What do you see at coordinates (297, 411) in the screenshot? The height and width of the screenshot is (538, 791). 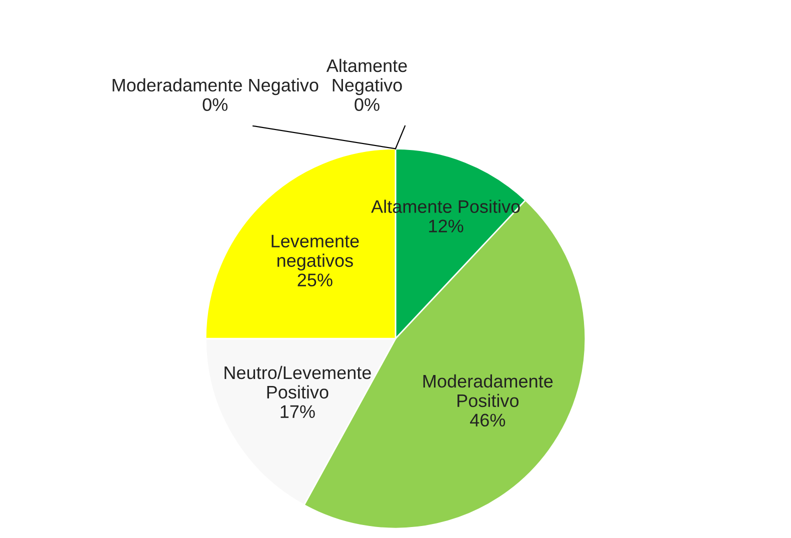 I see `data-label: 17%` at bounding box center [297, 411].